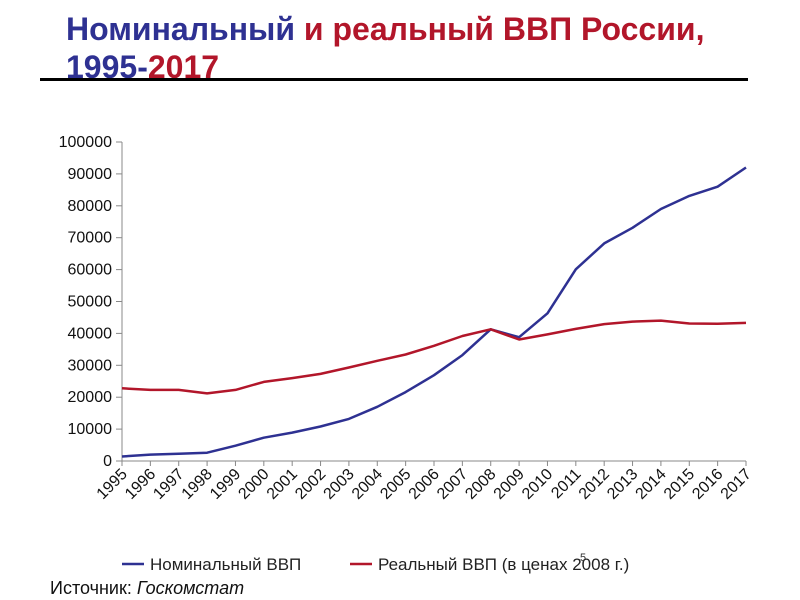  I want to click on page-number: 5, so click(583, 558).